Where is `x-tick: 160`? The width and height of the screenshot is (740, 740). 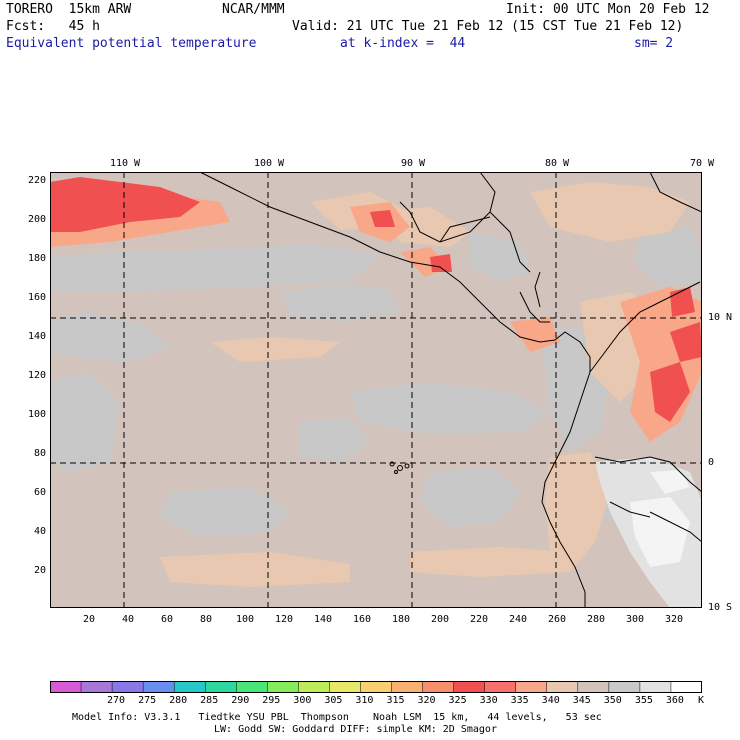 x-tick: 160 is located at coordinates (362, 619).